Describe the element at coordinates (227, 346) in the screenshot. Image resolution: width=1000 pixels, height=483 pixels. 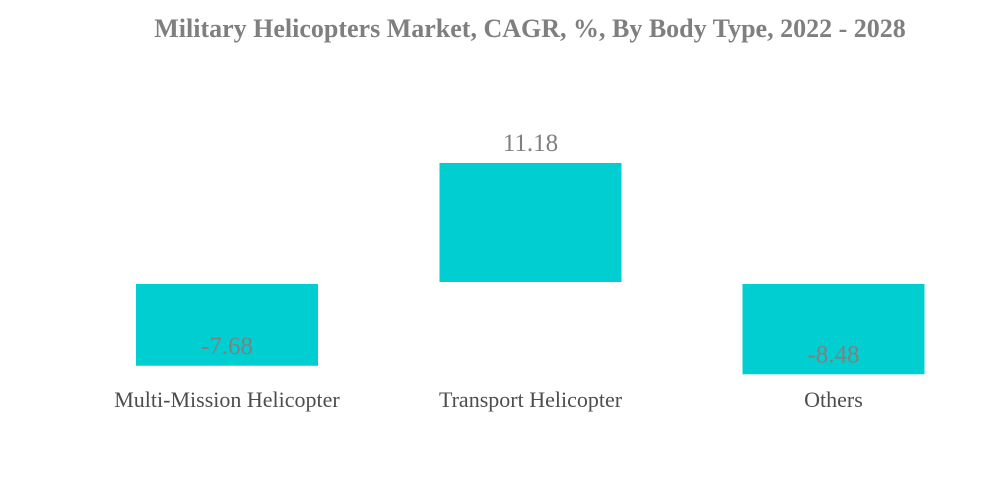
I see `data-label-1: -7.68` at that location.